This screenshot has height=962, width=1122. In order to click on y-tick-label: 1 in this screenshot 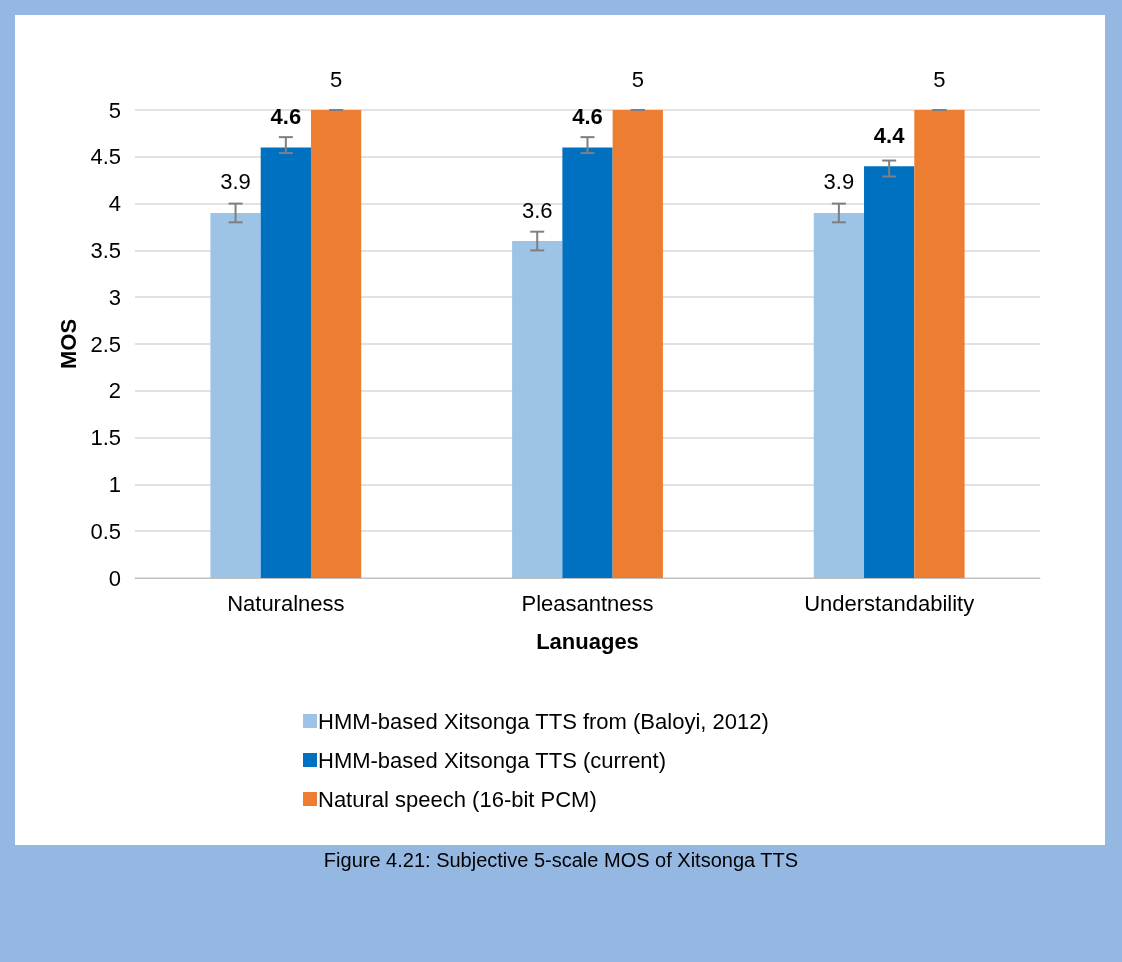, I will do `click(114, 484)`.